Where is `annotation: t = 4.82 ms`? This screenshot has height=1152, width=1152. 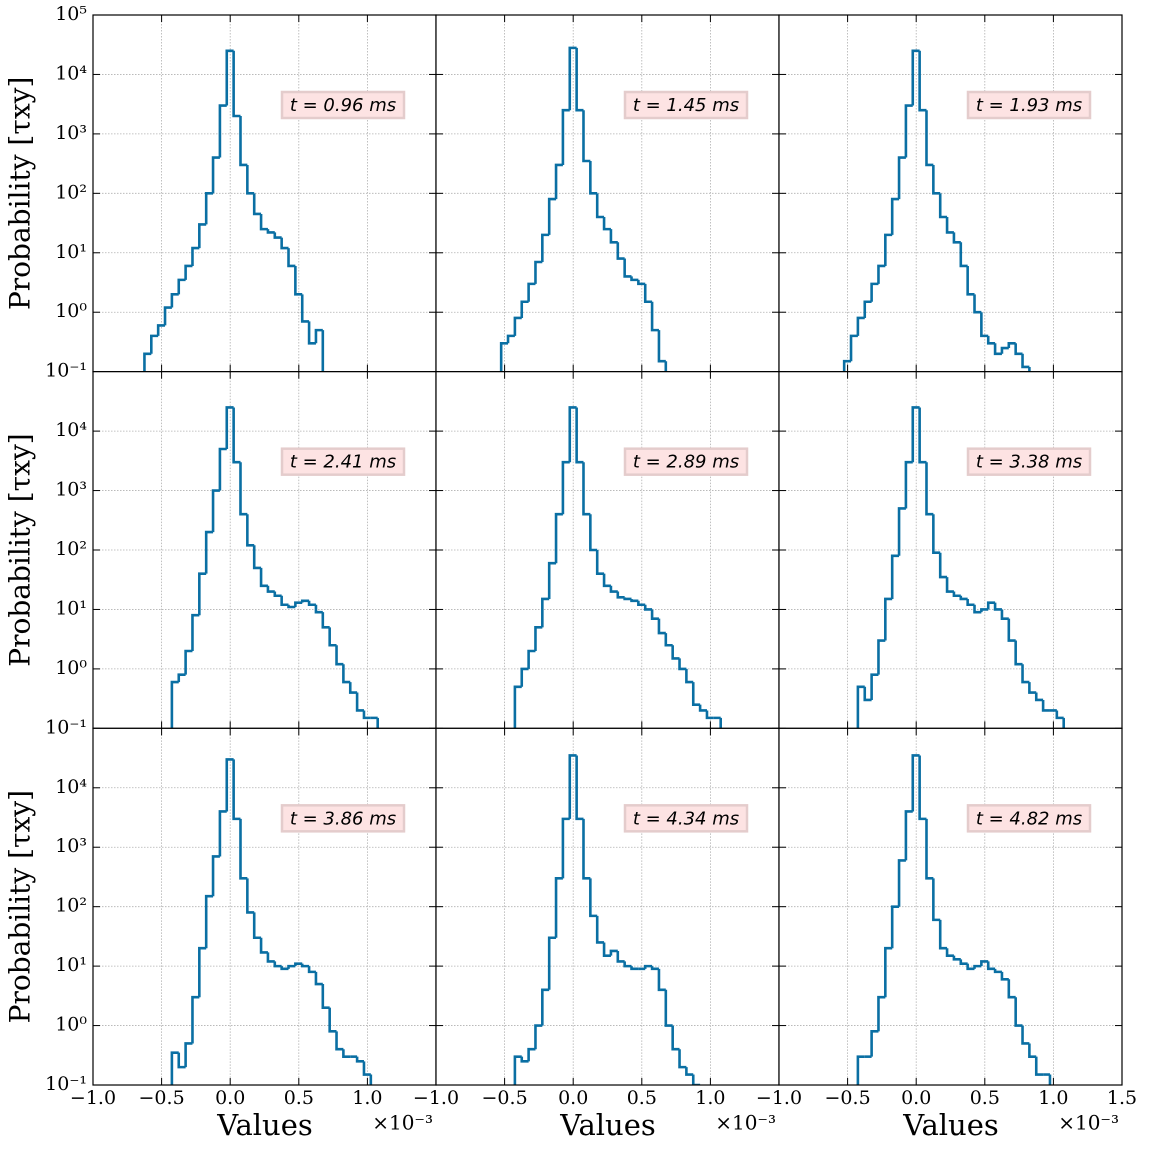
annotation: t = 4.82 ms is located at coordinates (1029, 818).